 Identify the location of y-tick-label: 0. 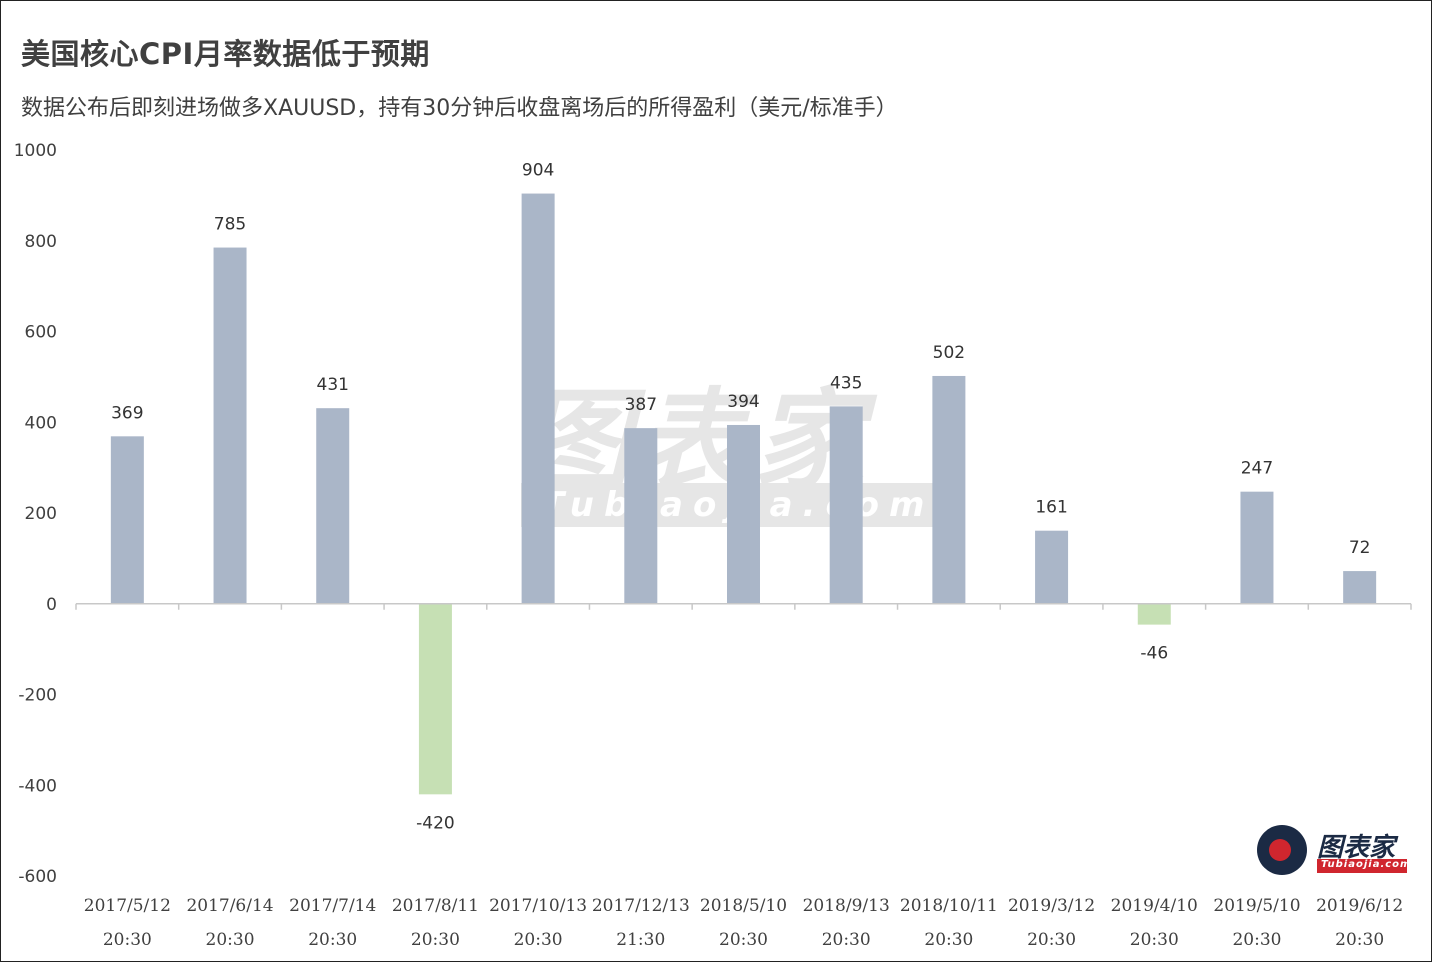
(51, 605).